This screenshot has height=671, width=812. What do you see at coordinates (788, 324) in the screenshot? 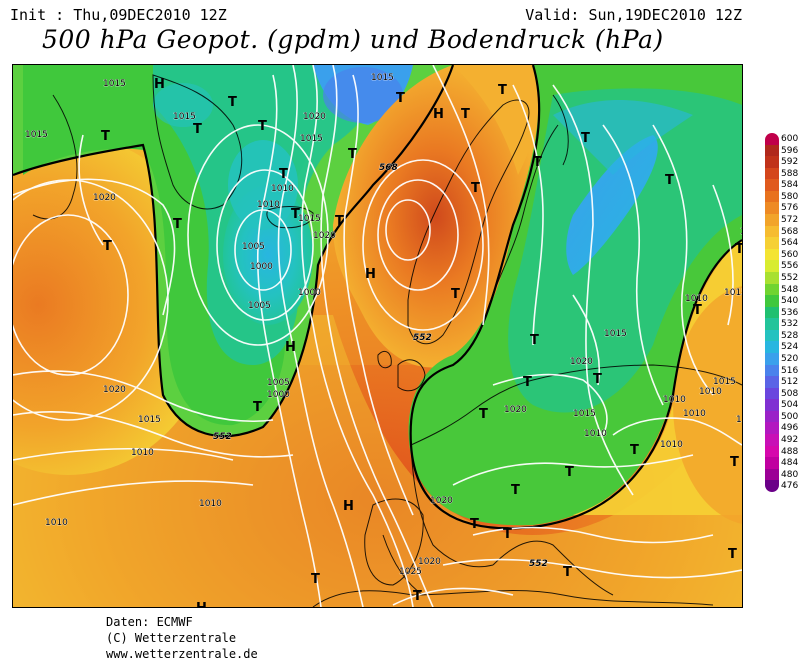
I see `legend-entry: 532` at bounding box center [788, 324].